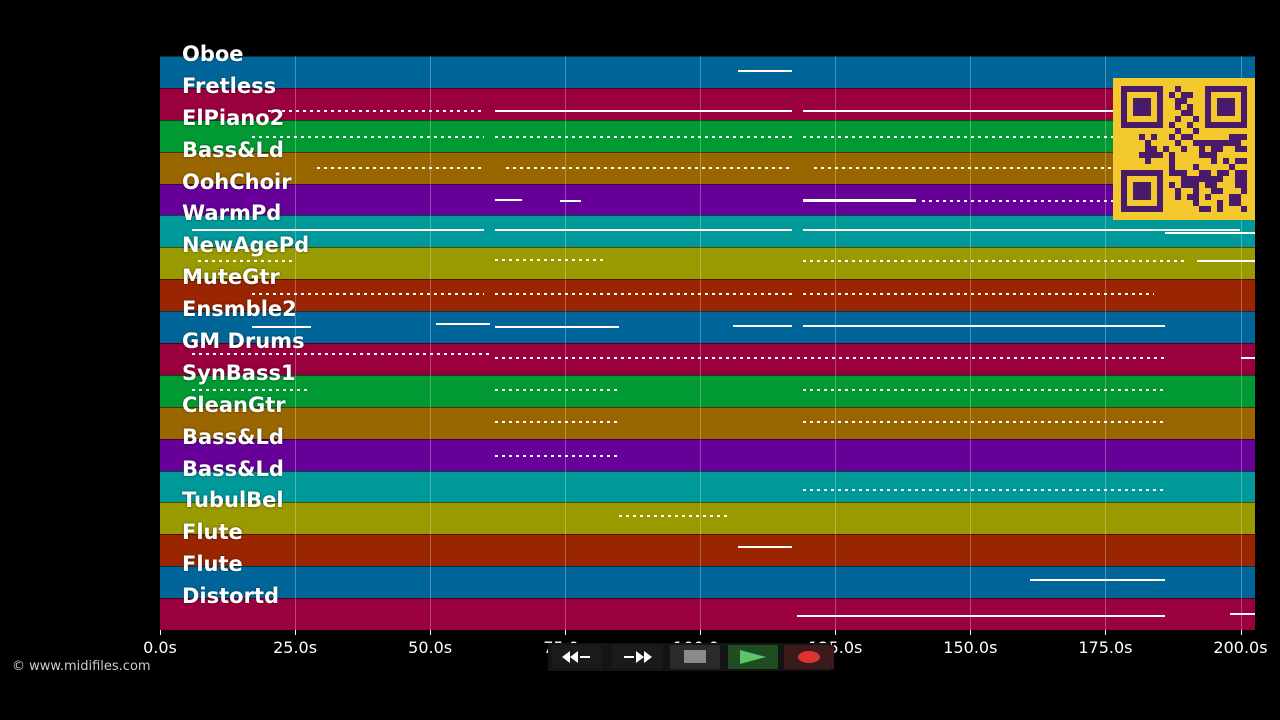 This screenshot has height=720, width=1280. What do you see at coordinates (1105, 647) in the screenshot?
I see `x-tick-label: 175.0s` at bounding box center [1105, 647].